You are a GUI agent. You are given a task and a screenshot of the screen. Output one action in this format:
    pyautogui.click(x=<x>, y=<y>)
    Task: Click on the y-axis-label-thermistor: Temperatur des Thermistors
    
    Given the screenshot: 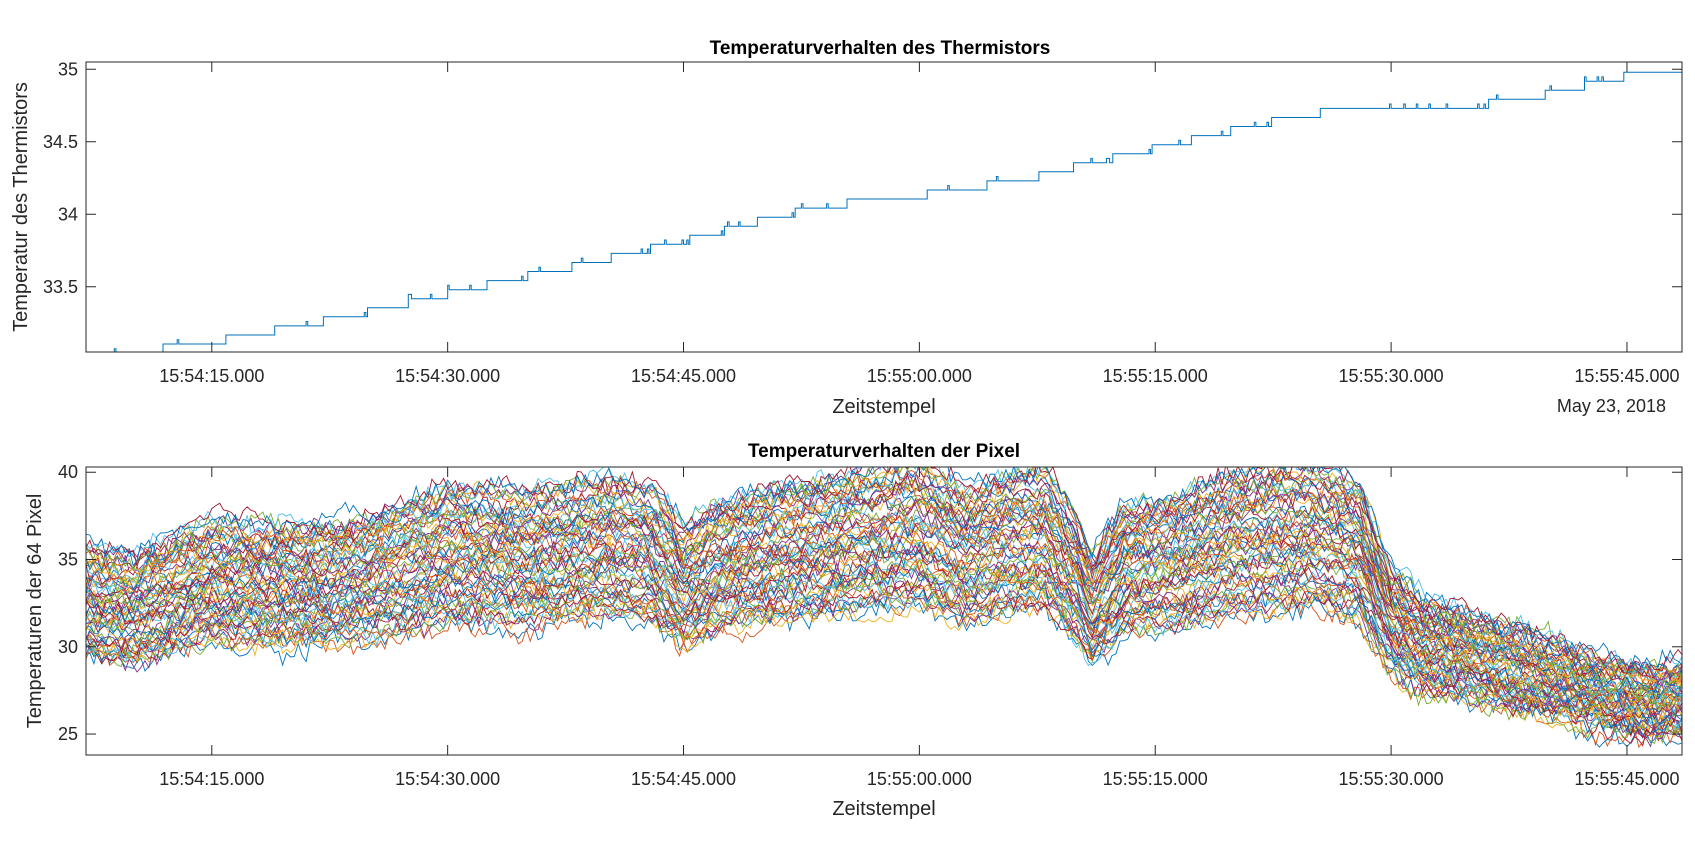 What is the action you would take?
    pyautogui.click(x=21, y=207)
    